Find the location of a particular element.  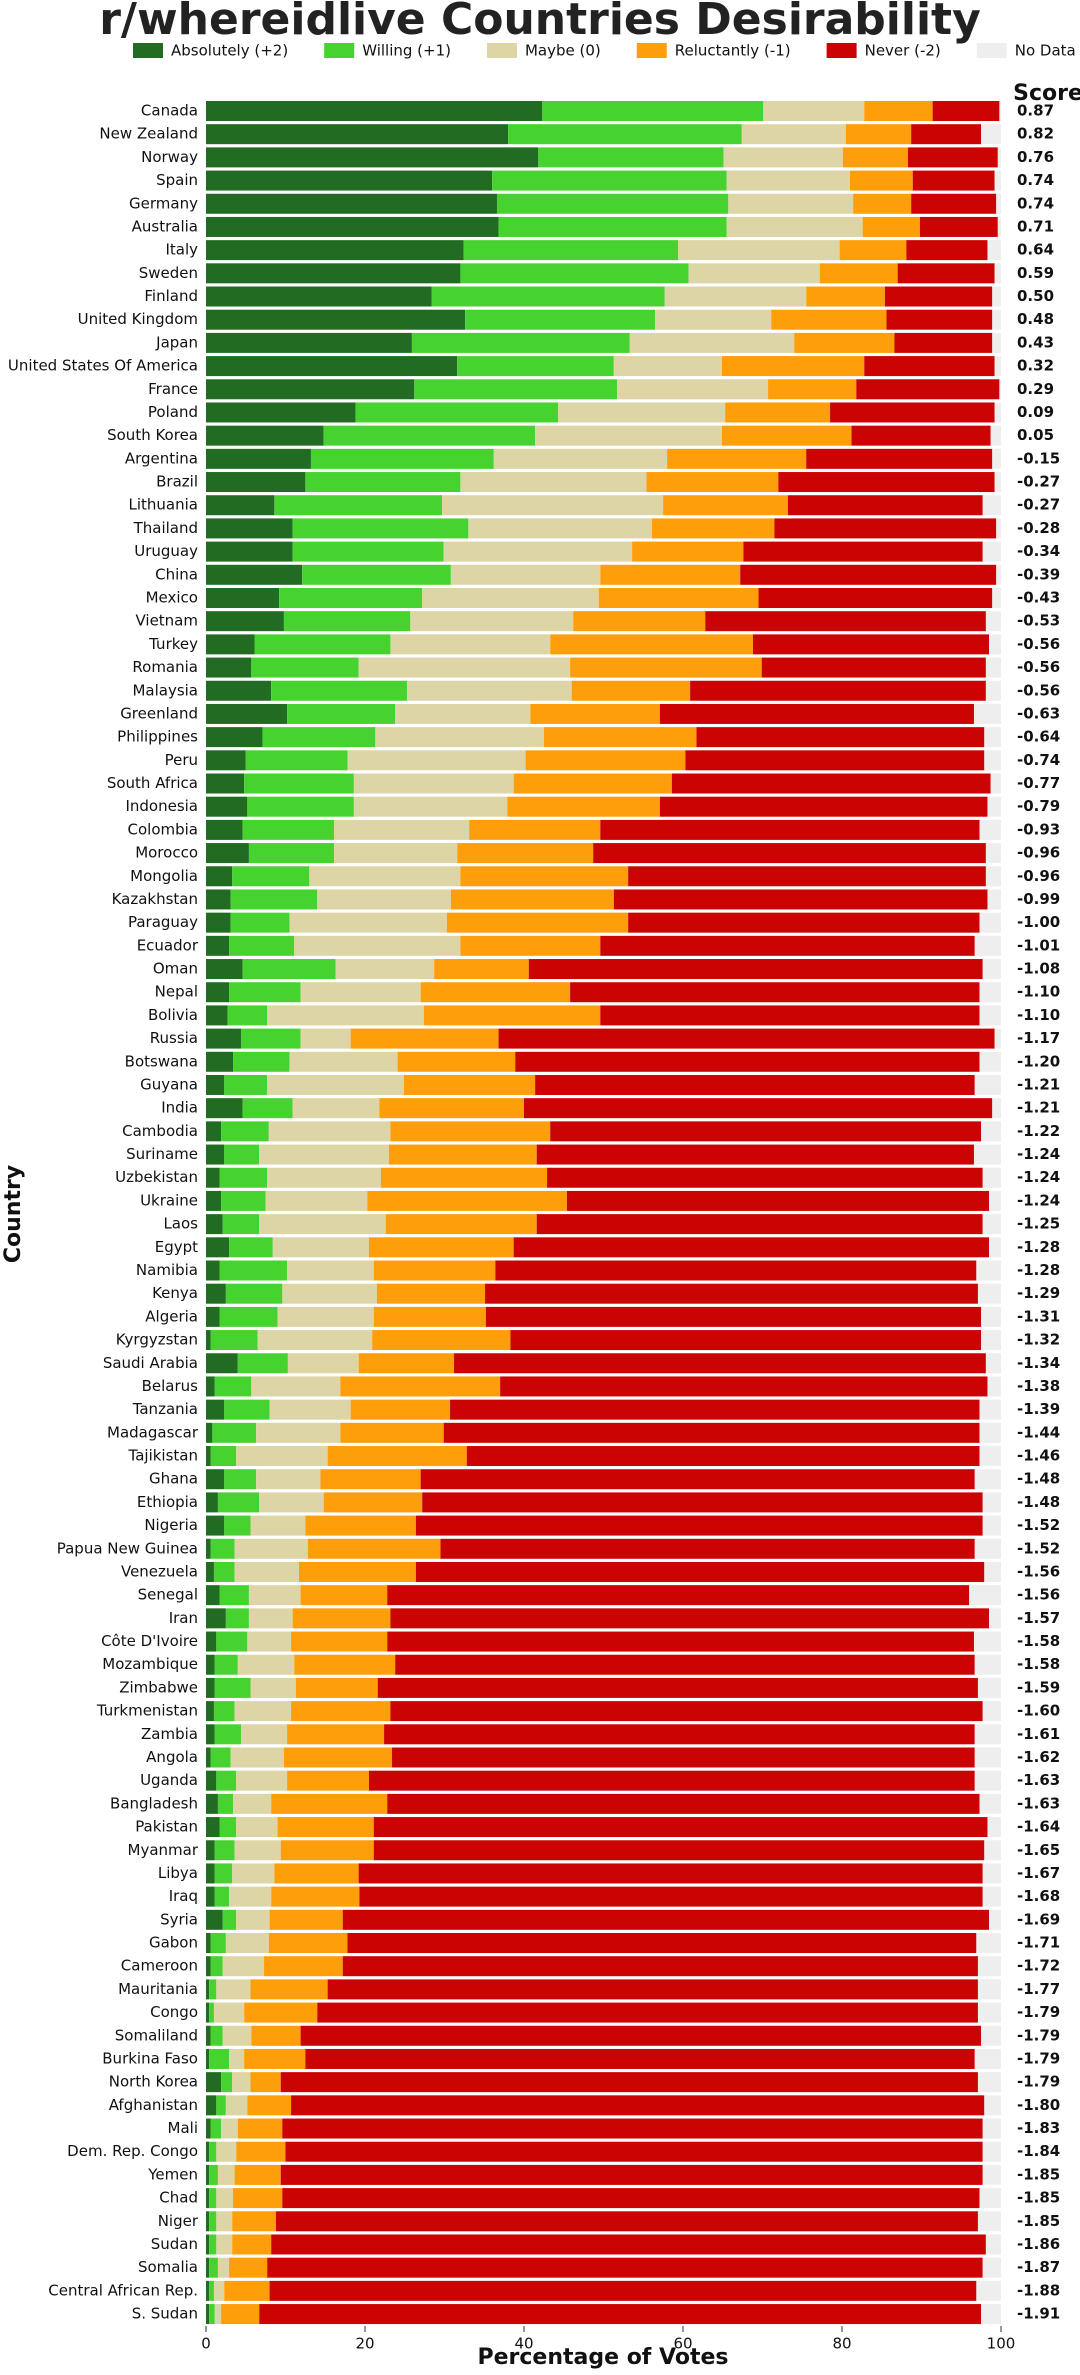

score-label: -1.91 is located at coordinates (1038, 2314).